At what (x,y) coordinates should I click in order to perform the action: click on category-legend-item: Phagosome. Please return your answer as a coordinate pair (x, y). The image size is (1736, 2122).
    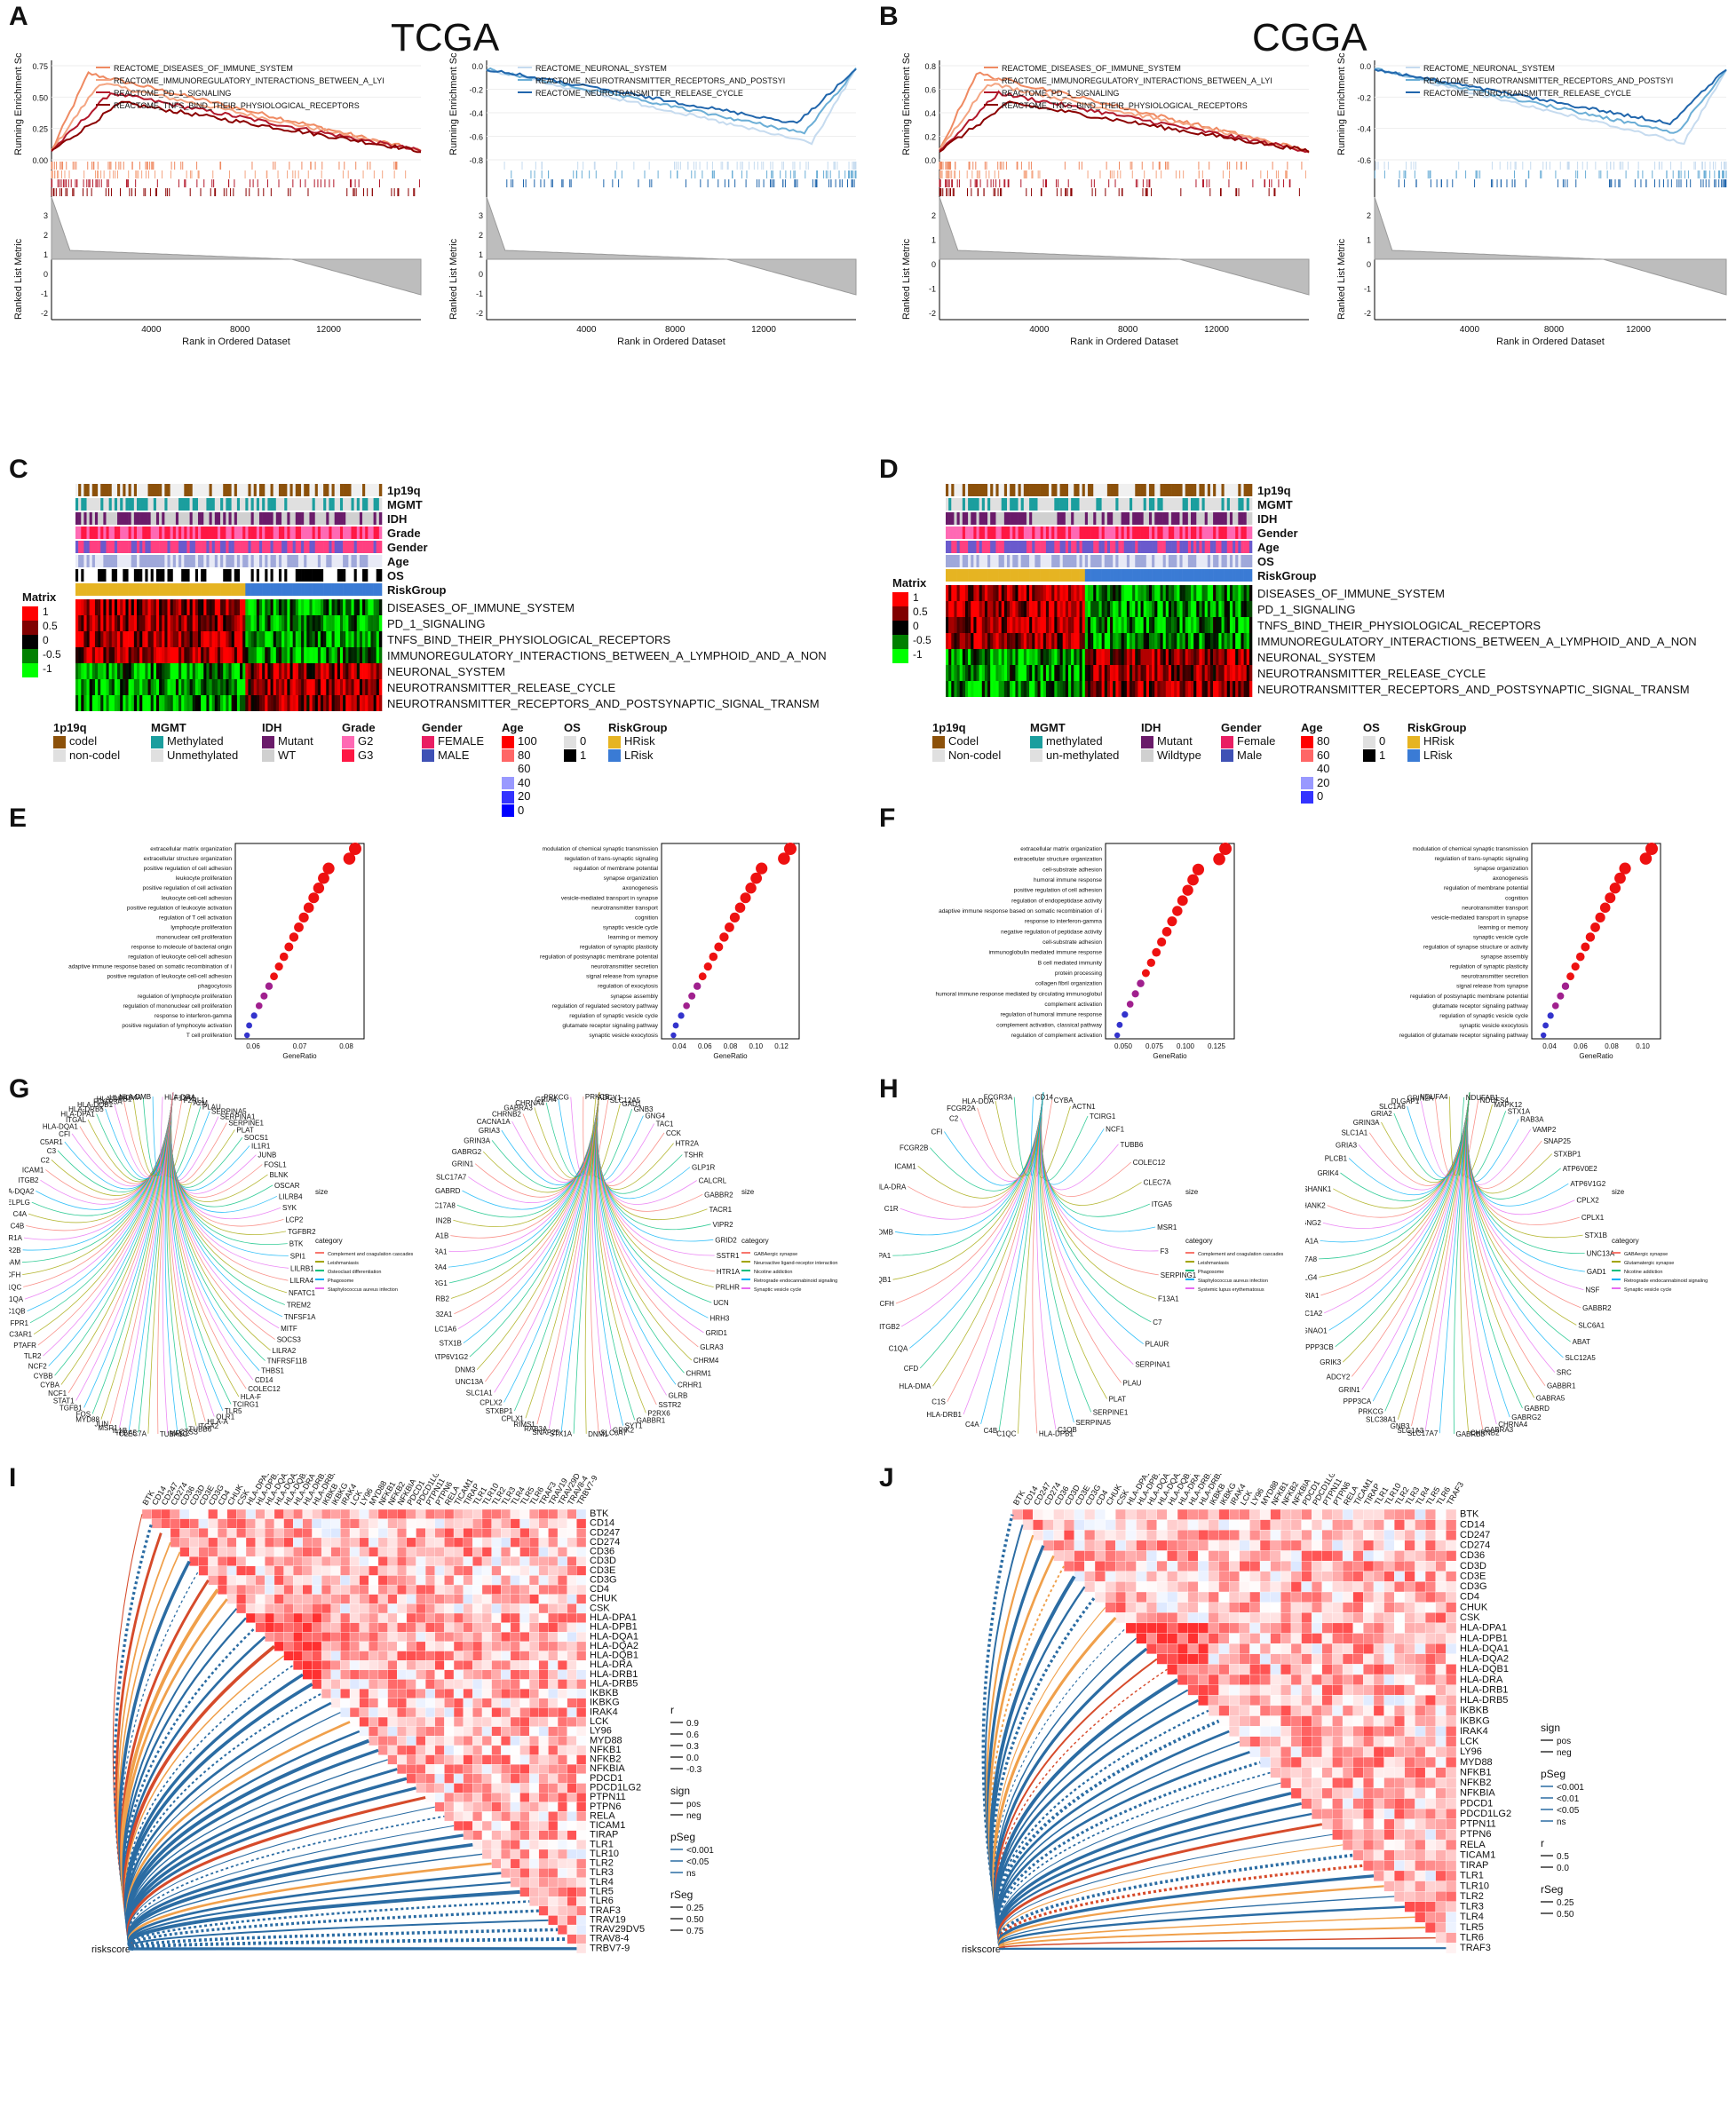
    Looking at the image, I should click on (340, 1281).